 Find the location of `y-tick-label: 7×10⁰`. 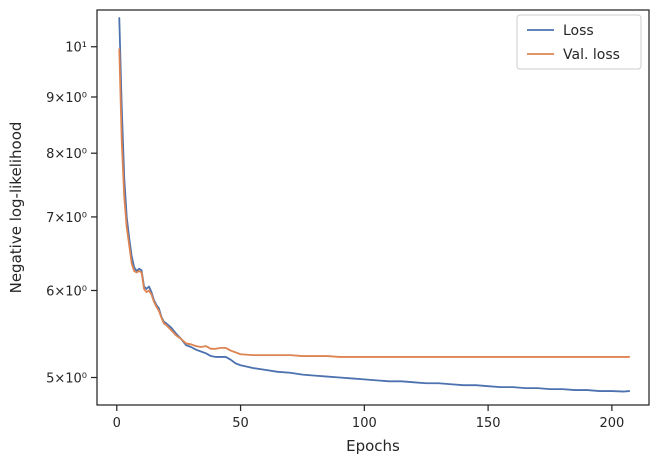

y-tick-label: 7×10⁰ is located at coordinates (66, 218).